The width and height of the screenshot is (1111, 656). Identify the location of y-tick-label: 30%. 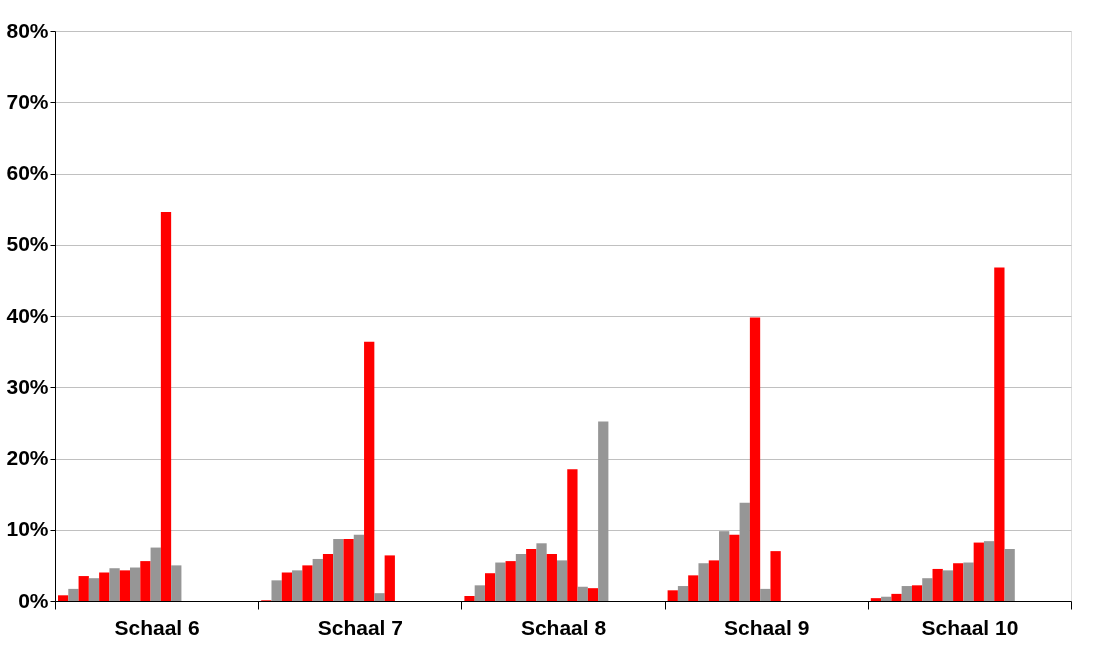
(27, 386).